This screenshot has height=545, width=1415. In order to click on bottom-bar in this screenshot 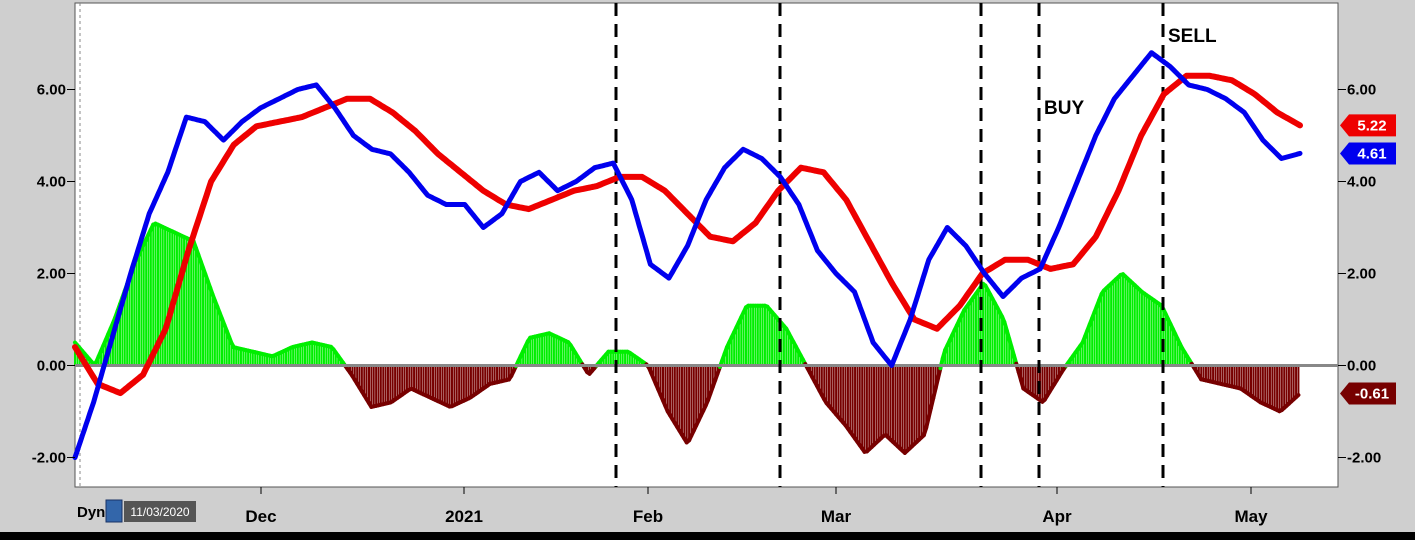, I will do `click(707, 536)`.